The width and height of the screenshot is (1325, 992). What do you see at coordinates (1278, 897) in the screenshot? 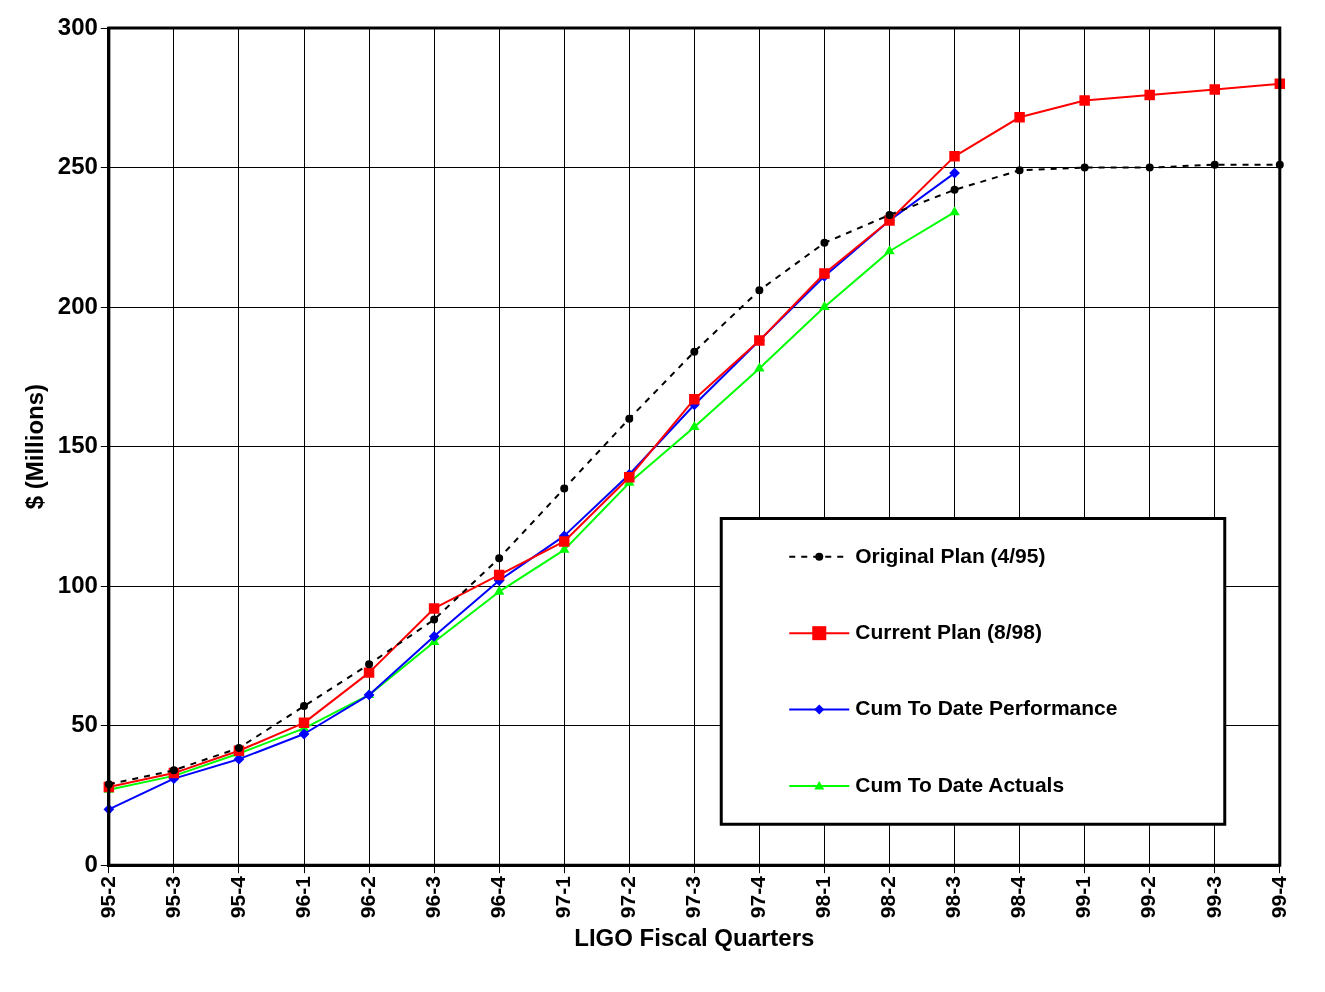
I see `x-tick-label: 99-4` at bounding box center [1278, 897].